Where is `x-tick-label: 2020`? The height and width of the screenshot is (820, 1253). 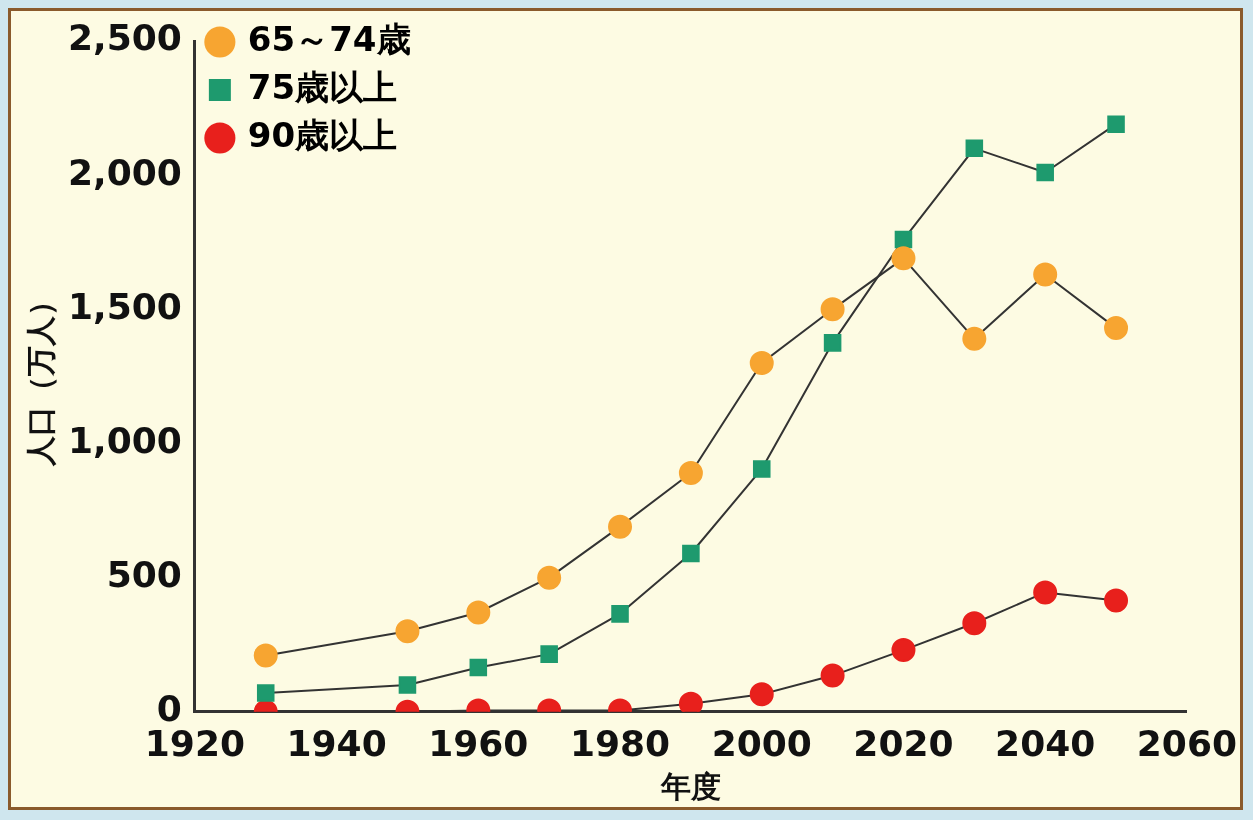
x-tick-label: 2020 is located at coordinates (903, 743).